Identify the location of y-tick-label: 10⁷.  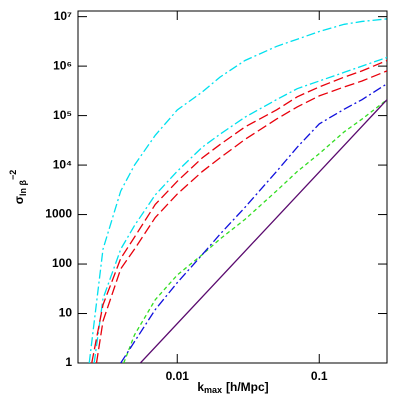
(63, 16).